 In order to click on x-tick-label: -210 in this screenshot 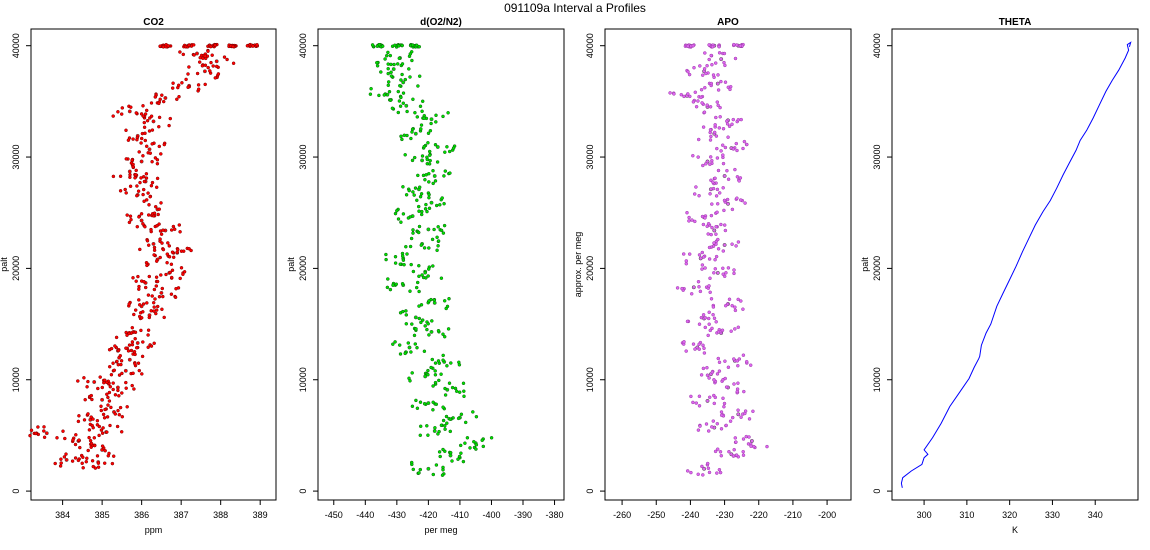, I will do `click(793, 515)`.